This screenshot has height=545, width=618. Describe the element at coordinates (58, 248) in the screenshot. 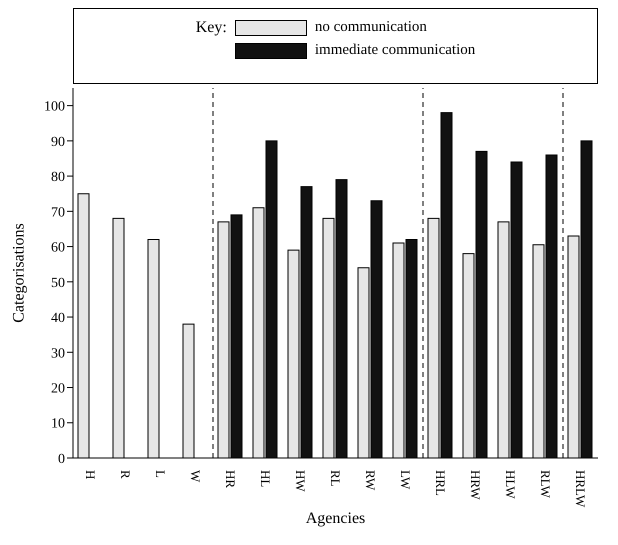

I see `y-tick-label: 60` at that location.